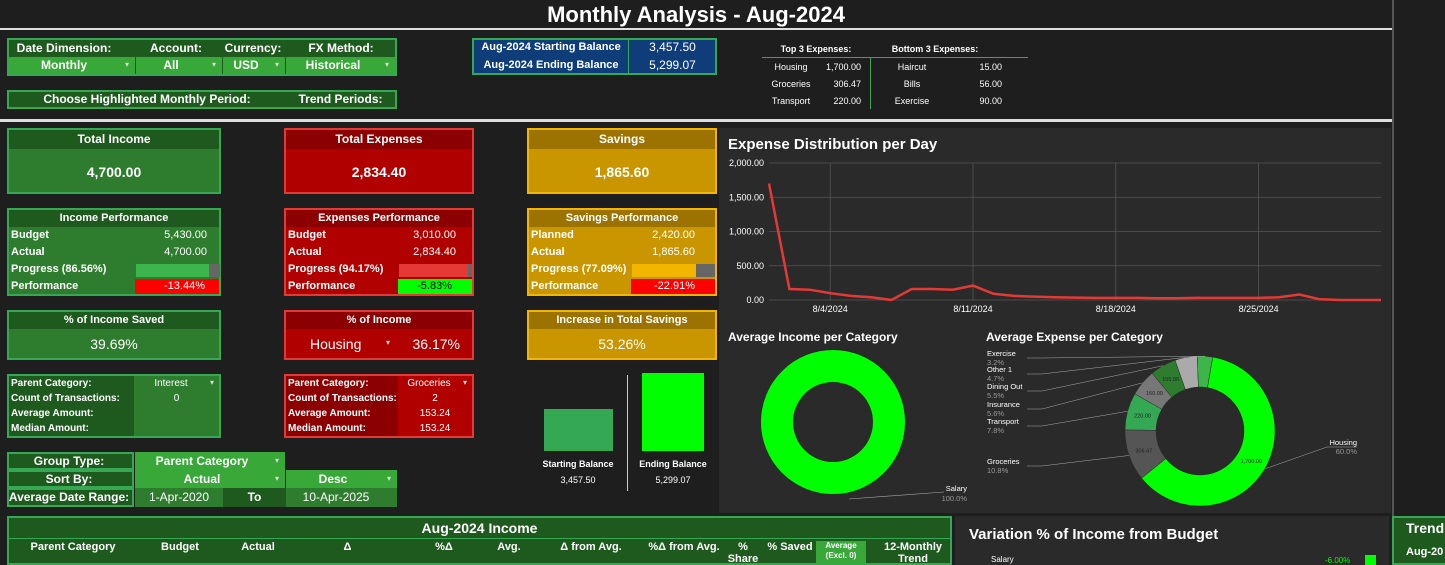  I want to click on top3-value: 1,700.00, so click(843, 67).